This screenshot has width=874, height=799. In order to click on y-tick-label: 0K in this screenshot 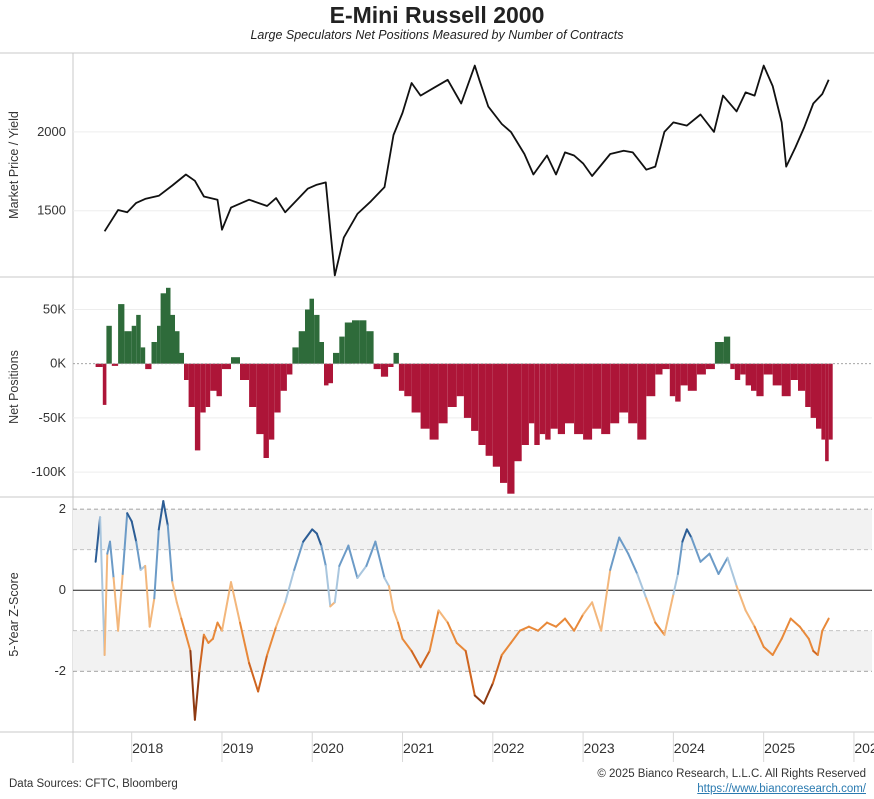, I will do `click(58, 363)`.